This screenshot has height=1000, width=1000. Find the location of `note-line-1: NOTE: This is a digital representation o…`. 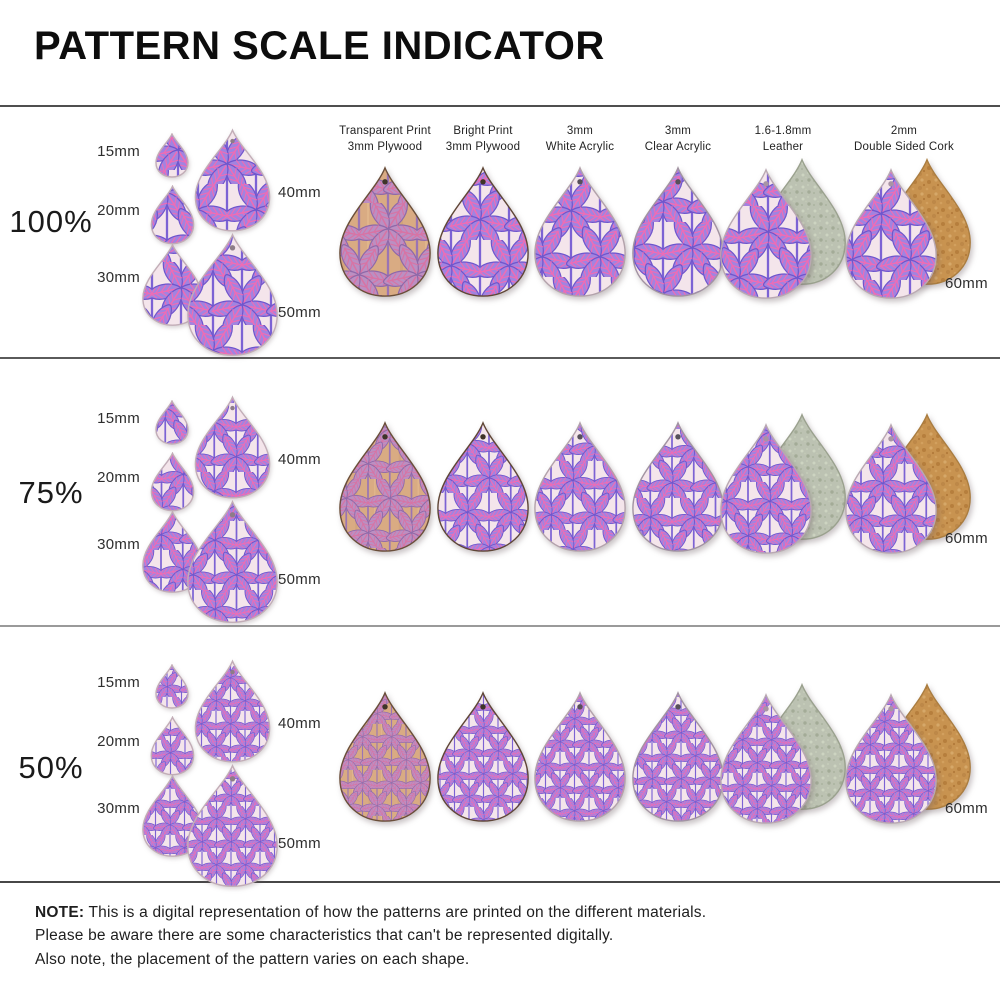

note-line-1: NOTE: This is a digital representation o… is located at coordinates (371, 912).